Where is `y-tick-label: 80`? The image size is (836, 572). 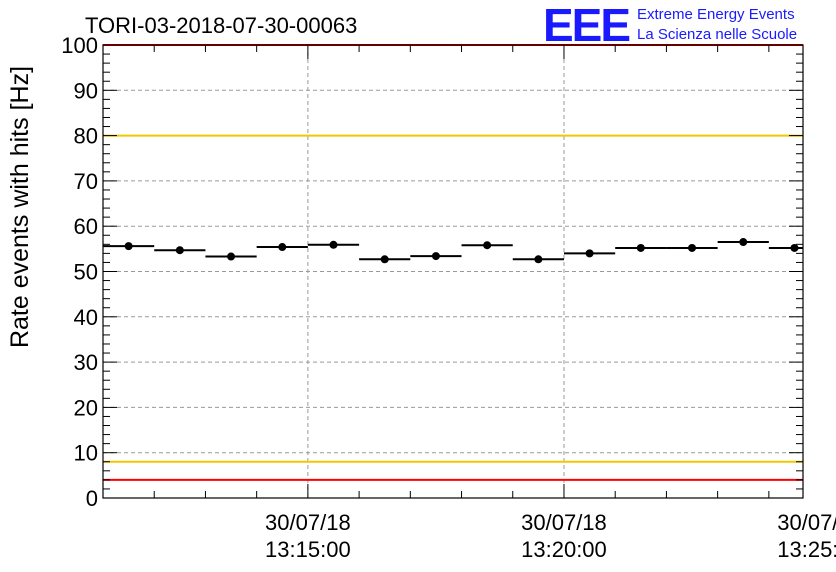 y-tick-label: 80 is located at coordinates (86, 136).